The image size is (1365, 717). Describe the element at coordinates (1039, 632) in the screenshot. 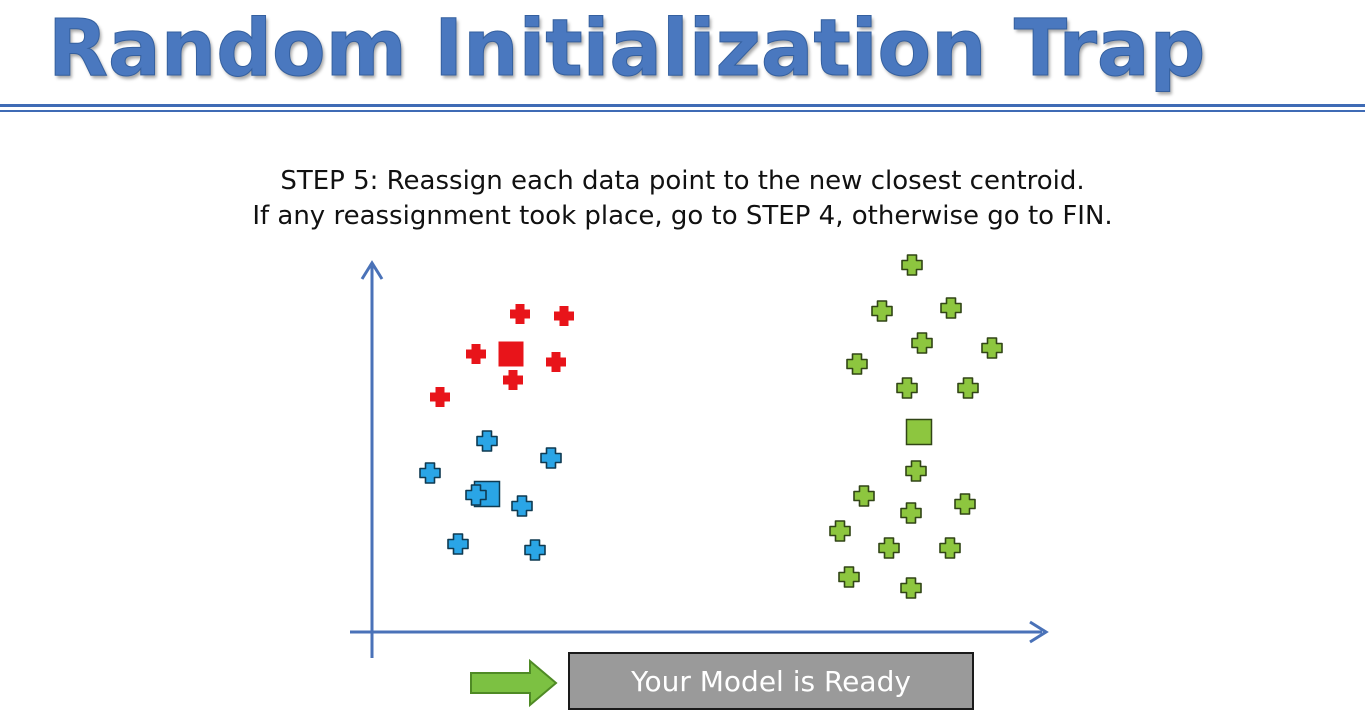

I see `x-axis-arrowhead` at that location.